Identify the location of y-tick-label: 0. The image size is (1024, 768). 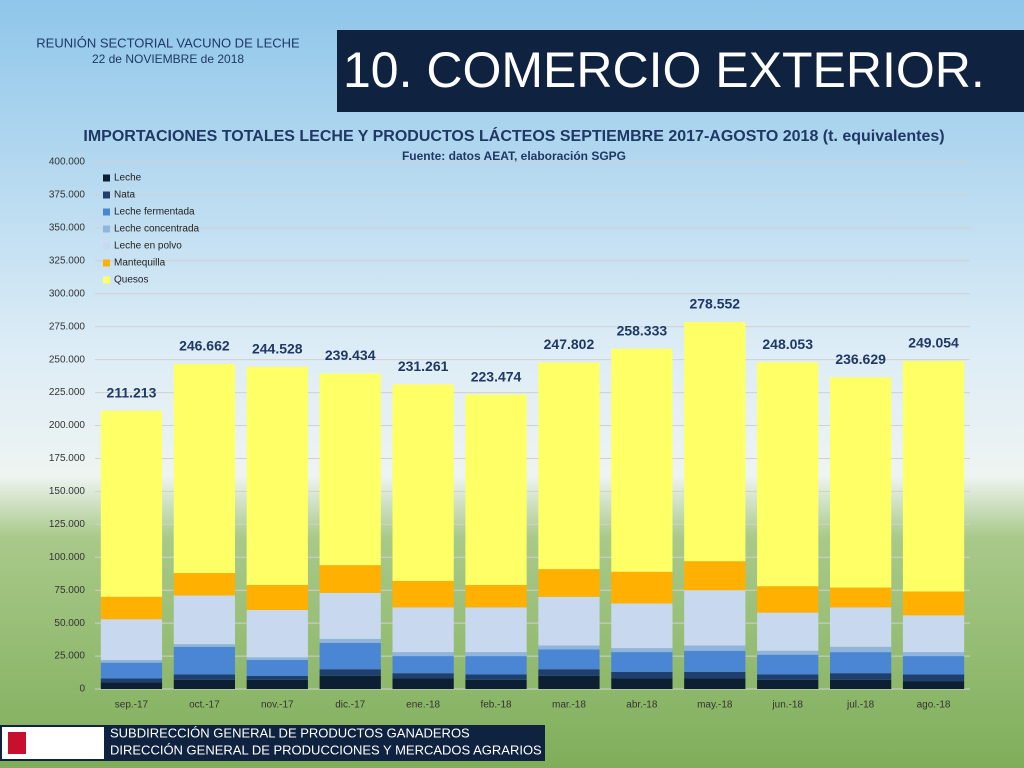
(82, 689).